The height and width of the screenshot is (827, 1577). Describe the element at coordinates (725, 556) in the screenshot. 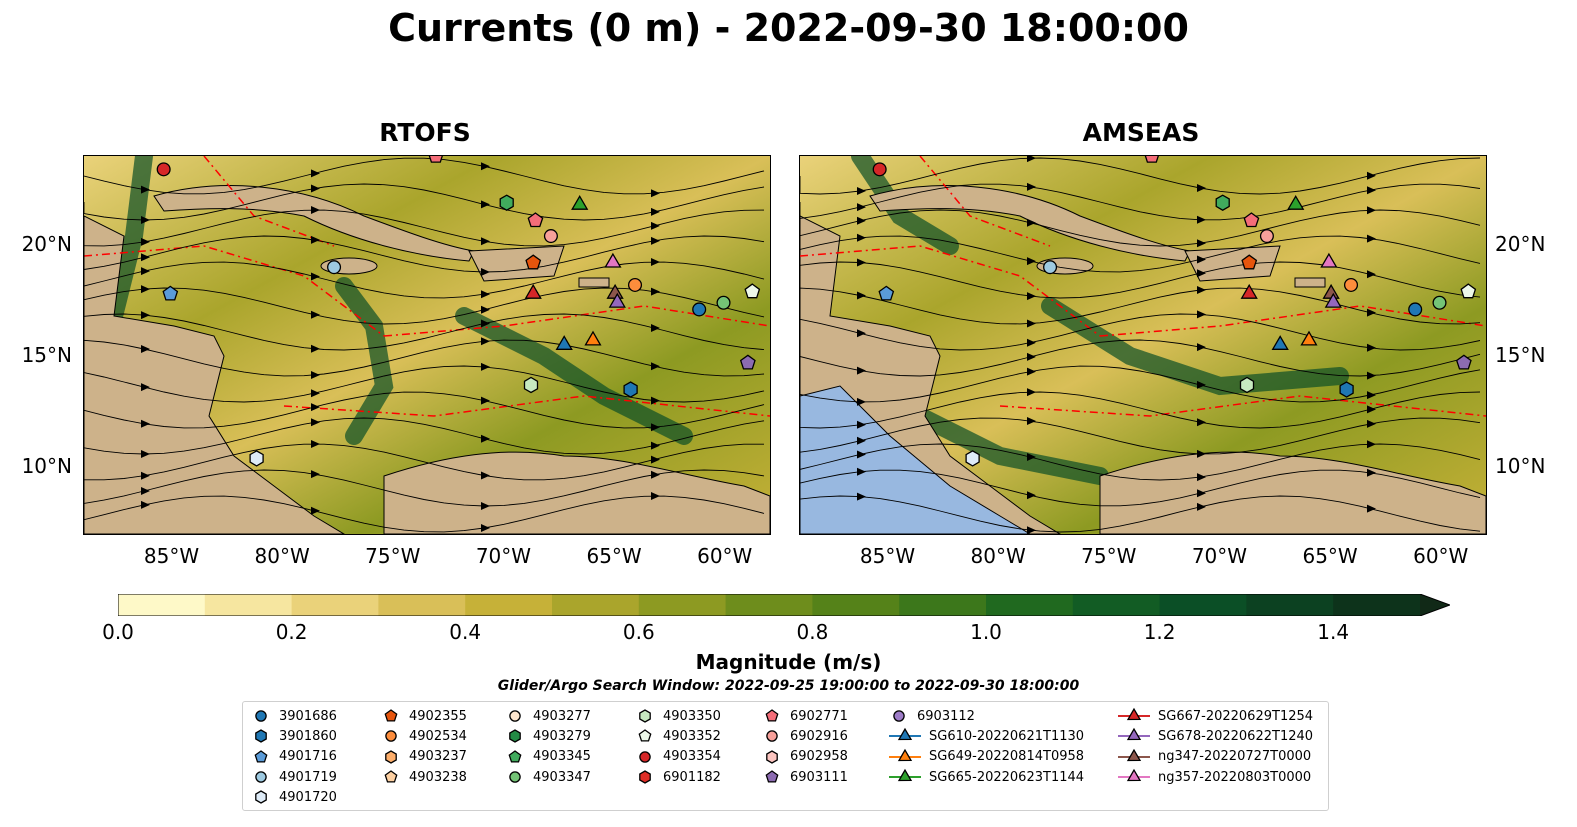

I see `x-tick-label: 60°W` at that location.